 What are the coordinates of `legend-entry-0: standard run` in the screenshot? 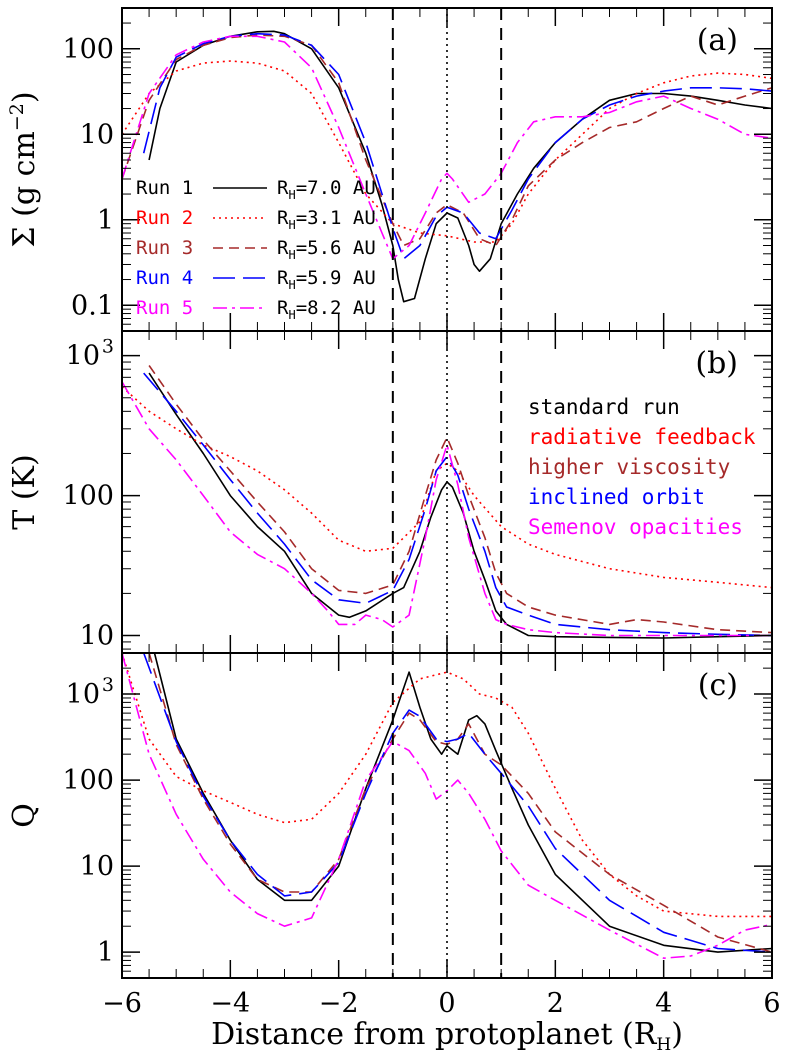 It's located at (604, 407).